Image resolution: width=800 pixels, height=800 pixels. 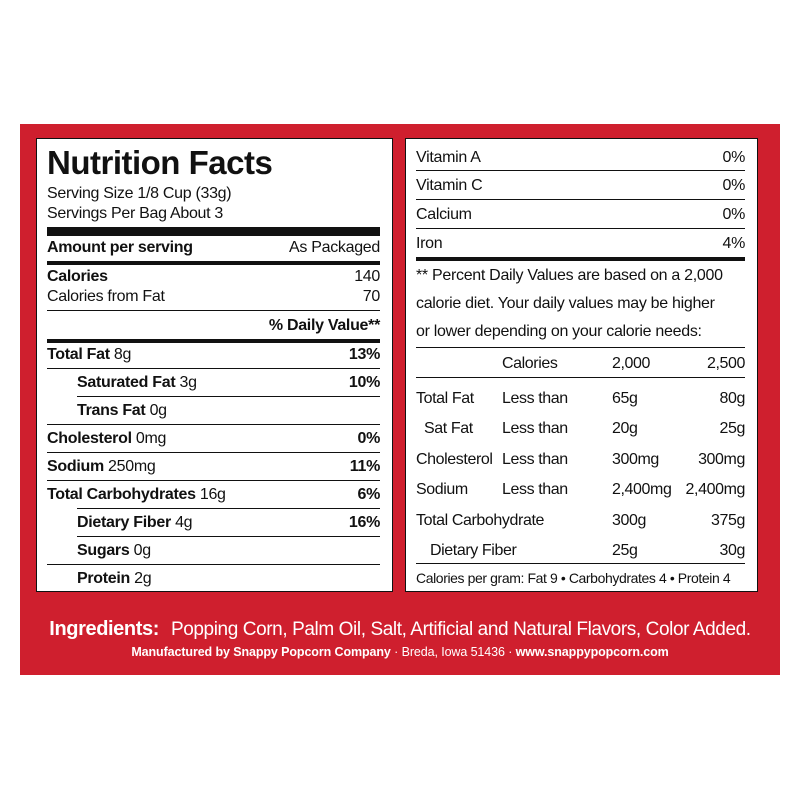 I want to click on nutrient-pct: 0%, so click(x=368, y=438).